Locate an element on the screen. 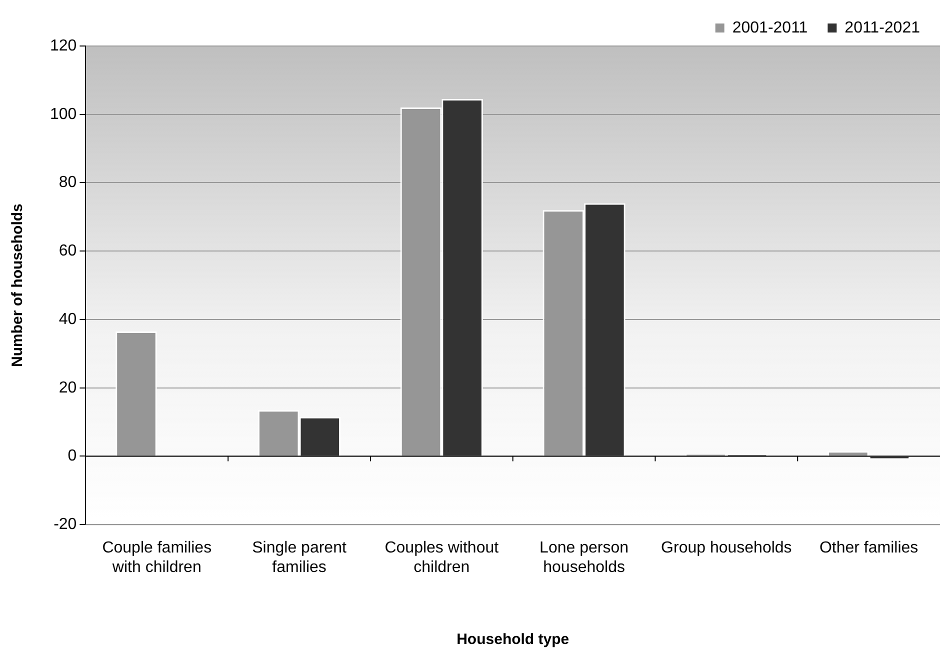  y-tick-label: 20 is located at coordinates (67, 387).